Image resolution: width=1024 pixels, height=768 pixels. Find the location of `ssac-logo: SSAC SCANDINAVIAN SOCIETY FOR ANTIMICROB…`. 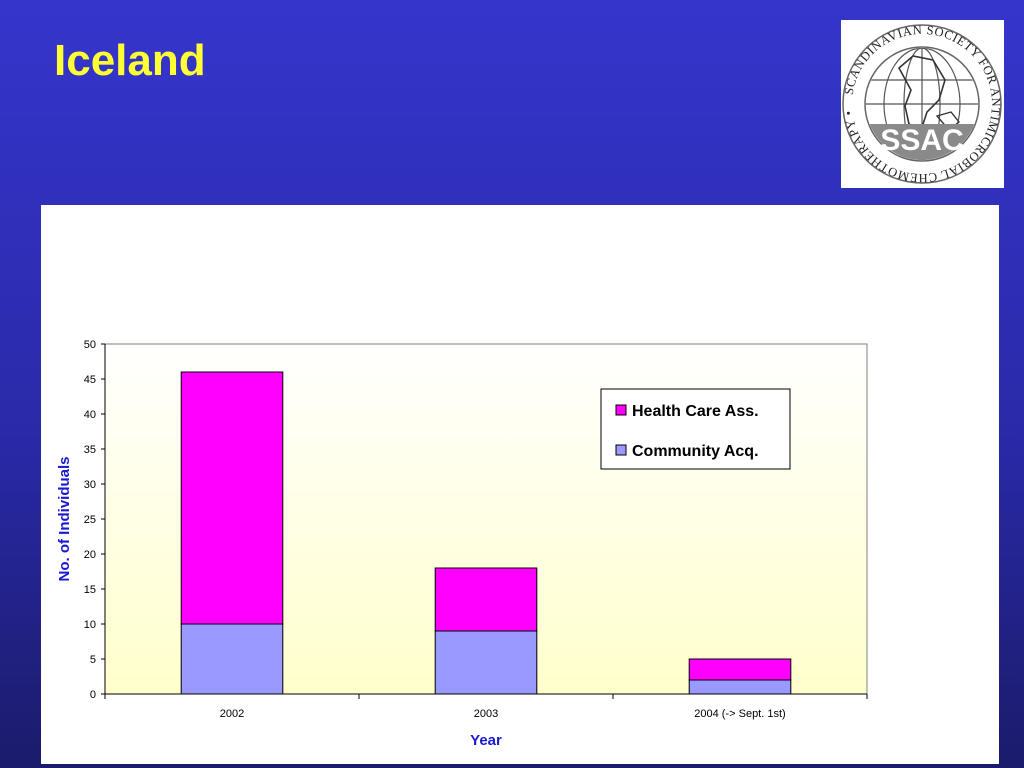

ssac-logo: SSAC SCANDINAVIAN SOCIETY FOR ANTIMICROB… is located at coordinates (922, 104).